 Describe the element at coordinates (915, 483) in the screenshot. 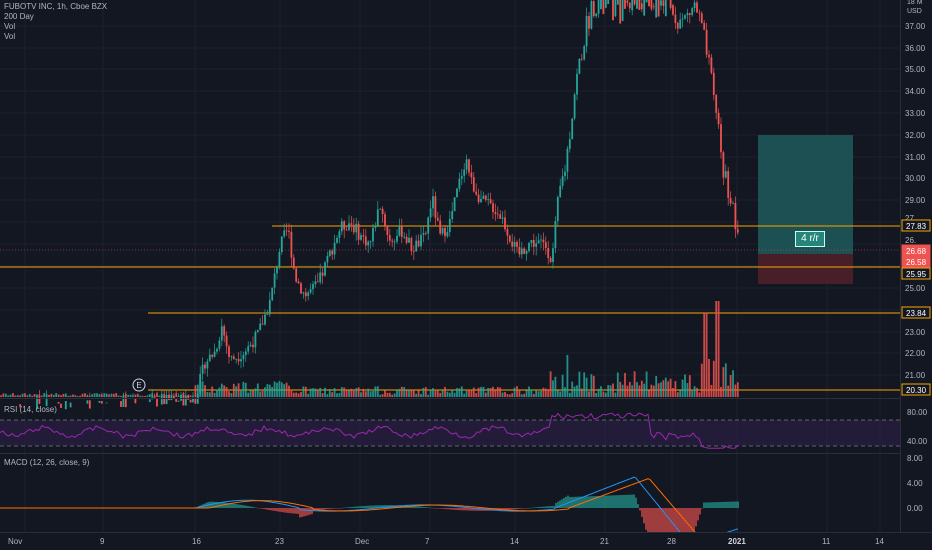

I see `macd-axis-ticks: 8.00 4.00 0.00` at that location.